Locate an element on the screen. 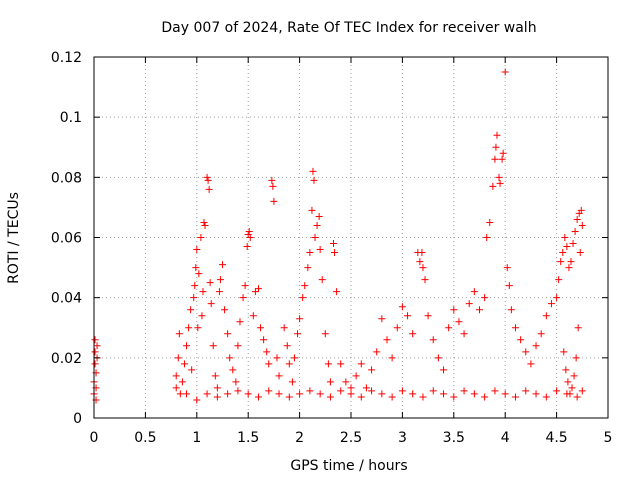 Image resolution: width=640 pixels, height=480 pixels. x-tick-label: 4.5 is located at coordinates (556, 438).